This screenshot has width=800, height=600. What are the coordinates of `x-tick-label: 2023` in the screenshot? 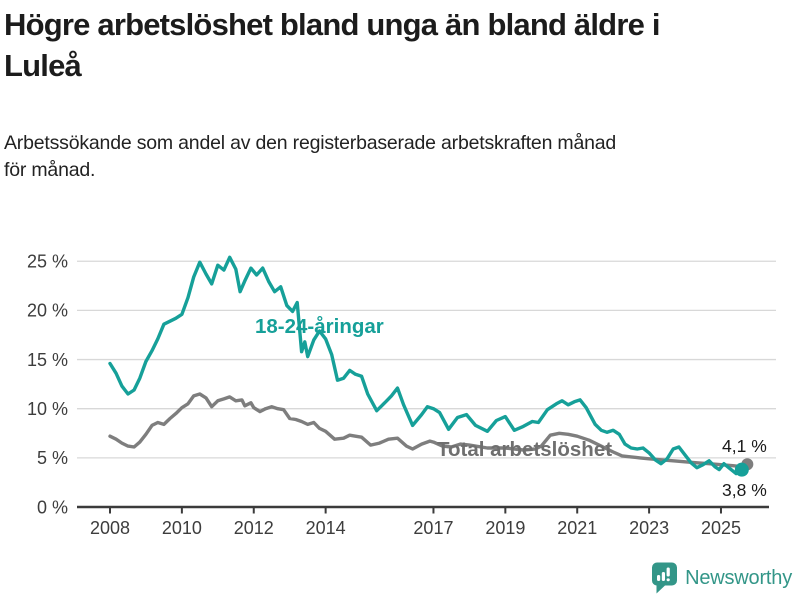 It's located at (649, 528).